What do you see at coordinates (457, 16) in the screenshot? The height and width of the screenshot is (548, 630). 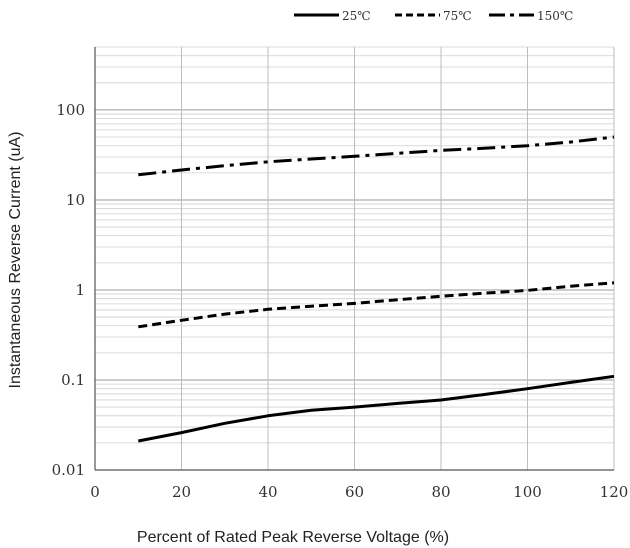 I see `legend-label: 75℃` at bounding box center [457, 16].